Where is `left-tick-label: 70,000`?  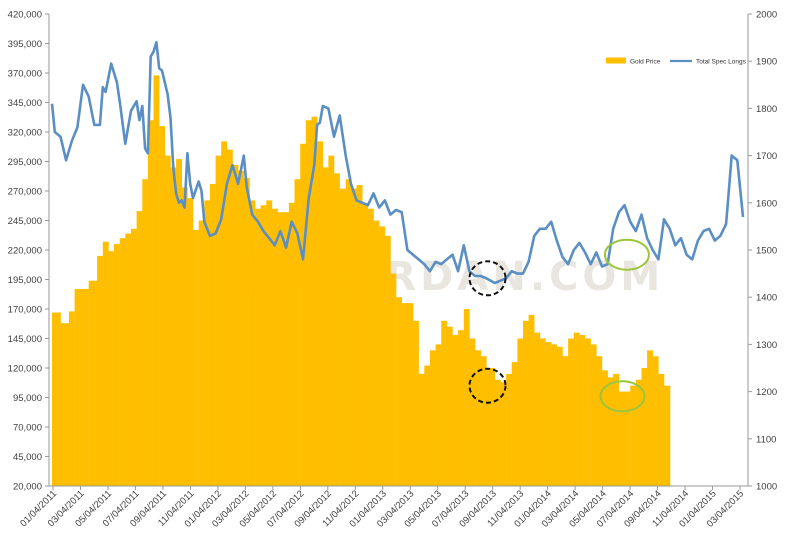
left-tick-label: 70,000 is located at coordinates (27, 428).